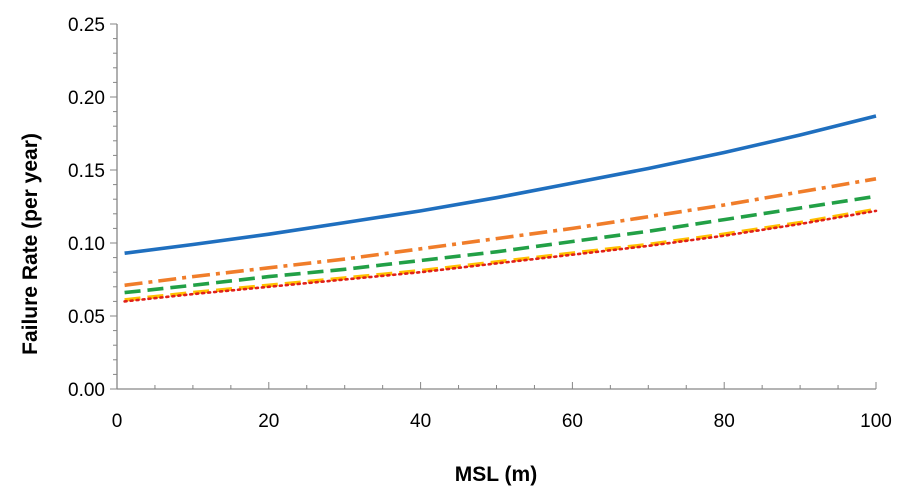 The image size is (899, 496). Describe the element at coordinates (86, 98) in the screenshot. I see `y-tick-label: 0.20` at that location.